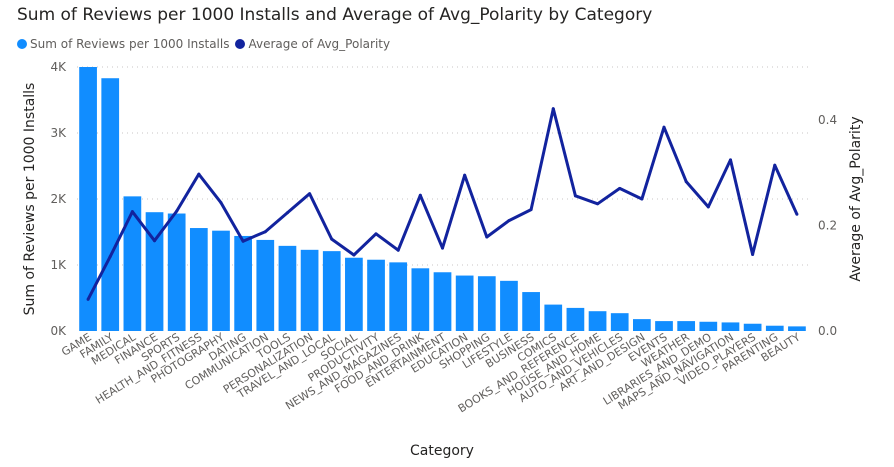  What do you see at coordinates (319, 44) in the screenshot?
I see `legend-label-polarity: Average of Avg_Polarity` at bounding box center [319, 44].